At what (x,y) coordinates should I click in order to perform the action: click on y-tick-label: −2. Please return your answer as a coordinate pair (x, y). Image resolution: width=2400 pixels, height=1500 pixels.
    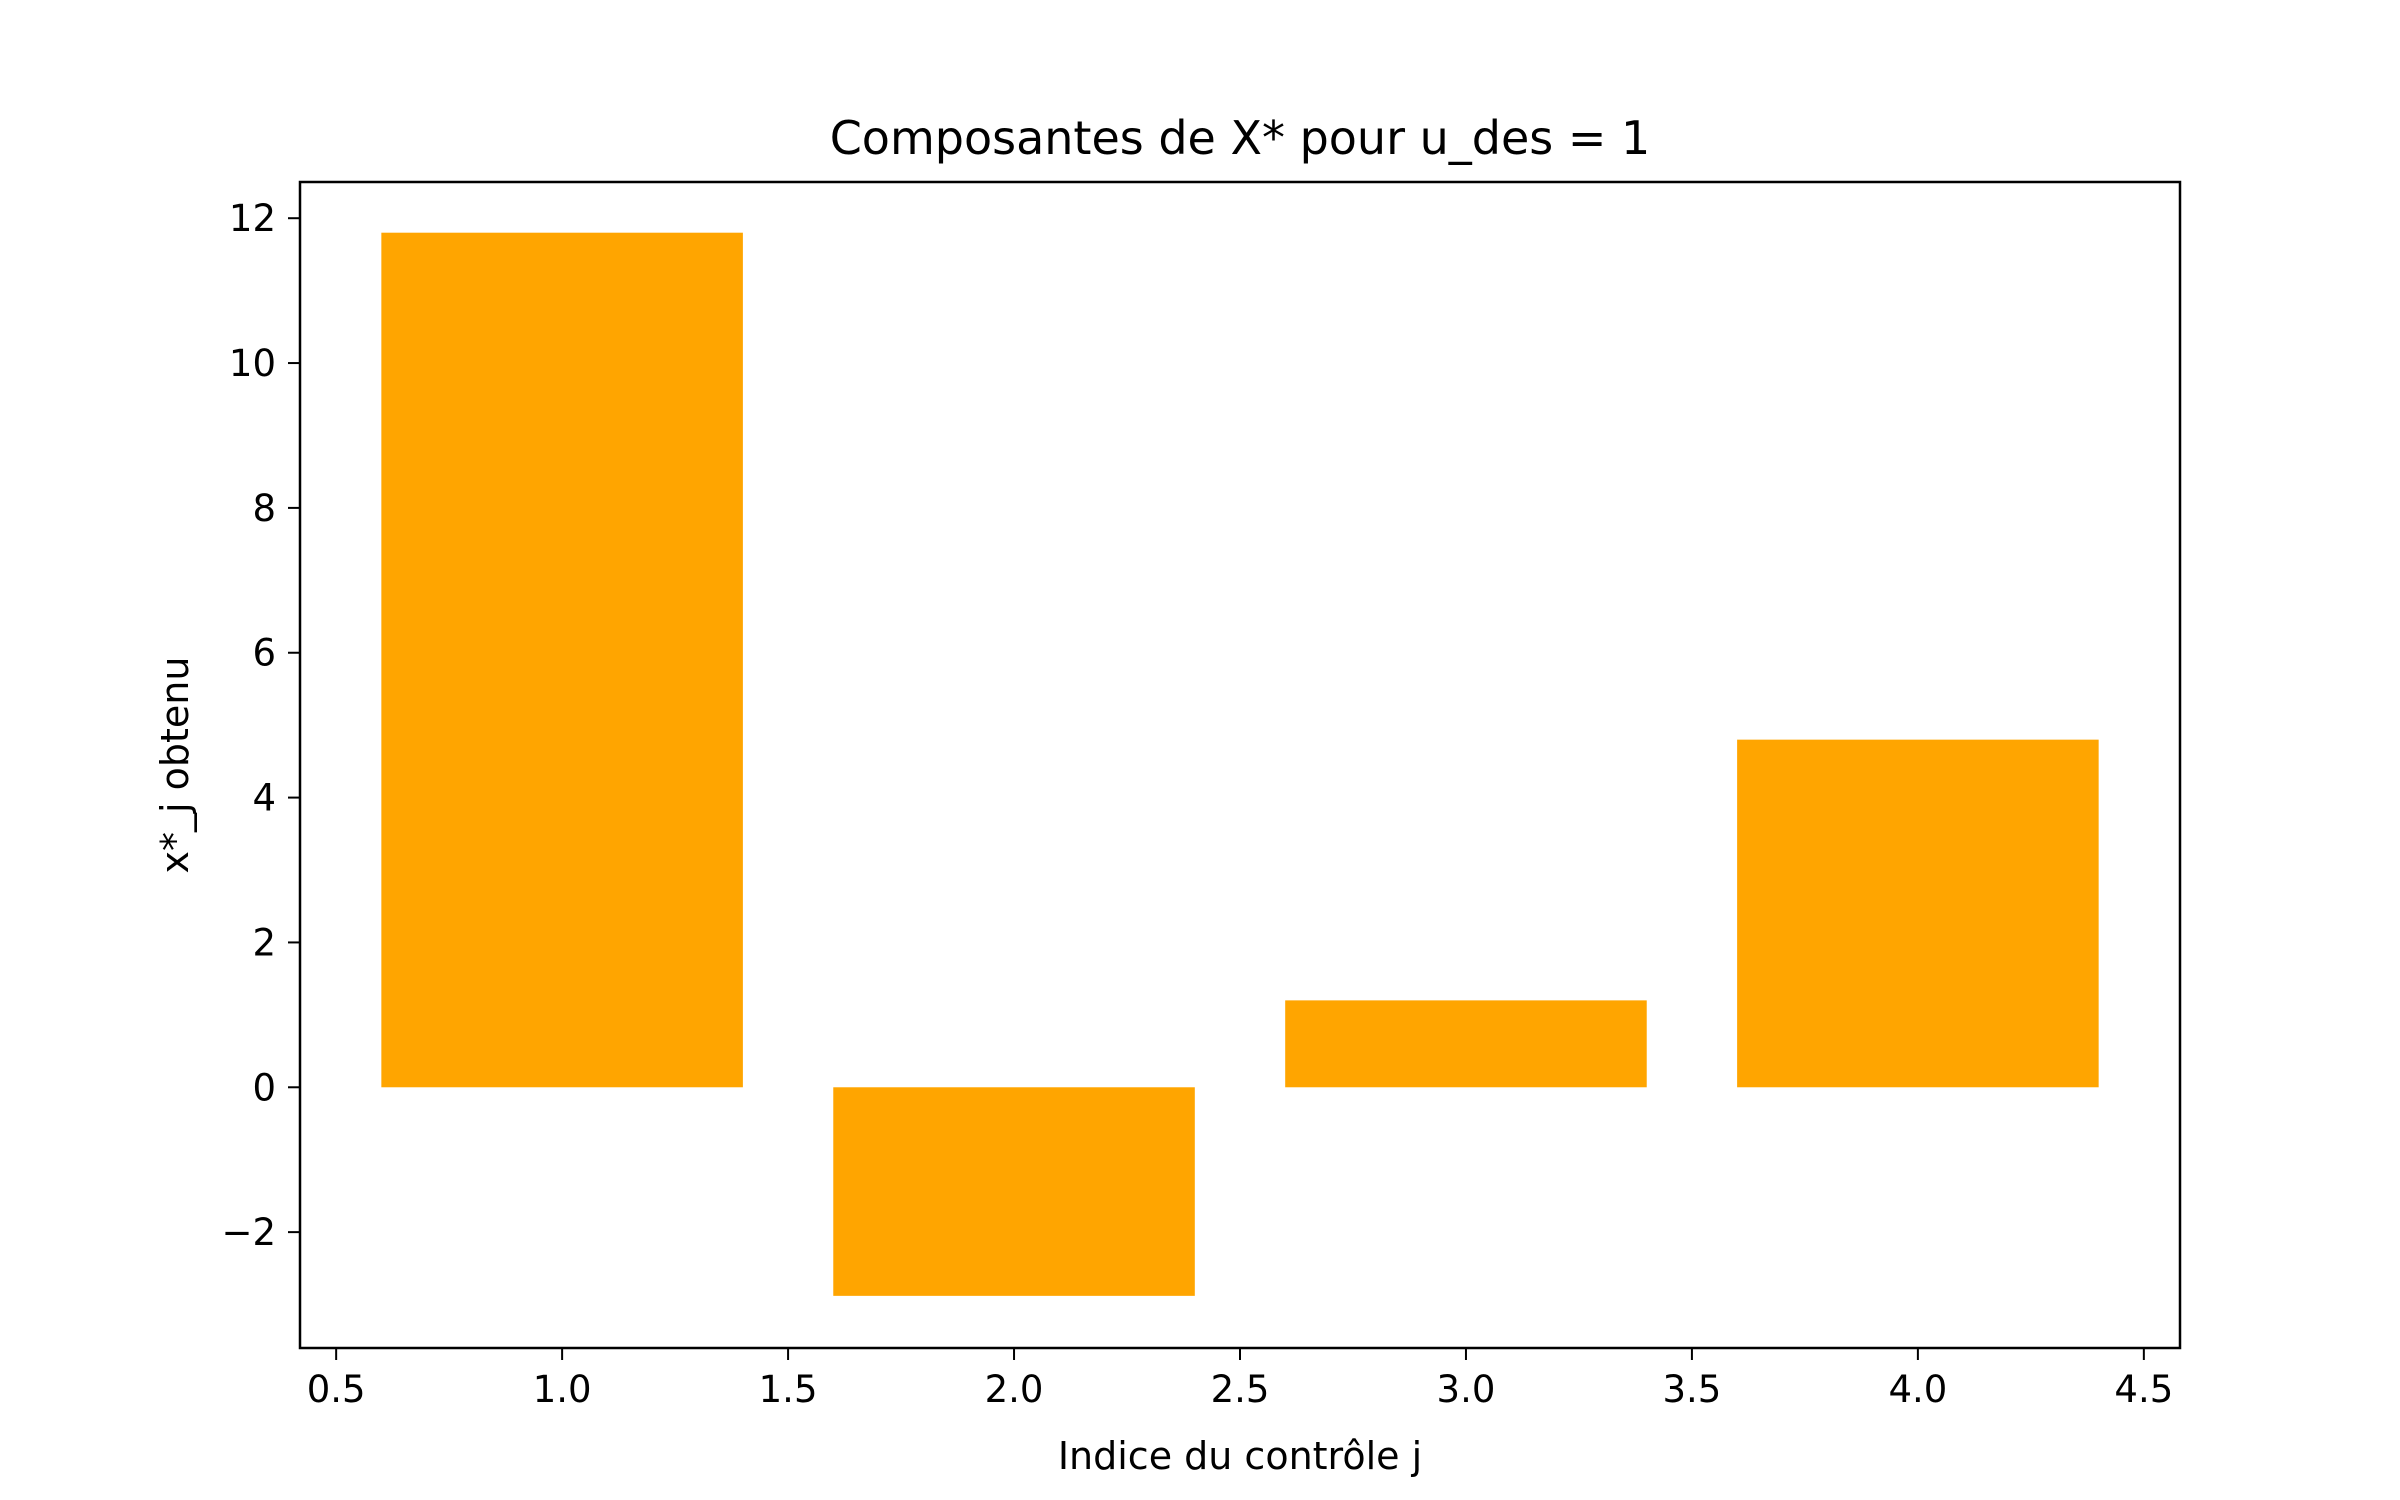
    Looking at the image, I should click on (248, 1232).